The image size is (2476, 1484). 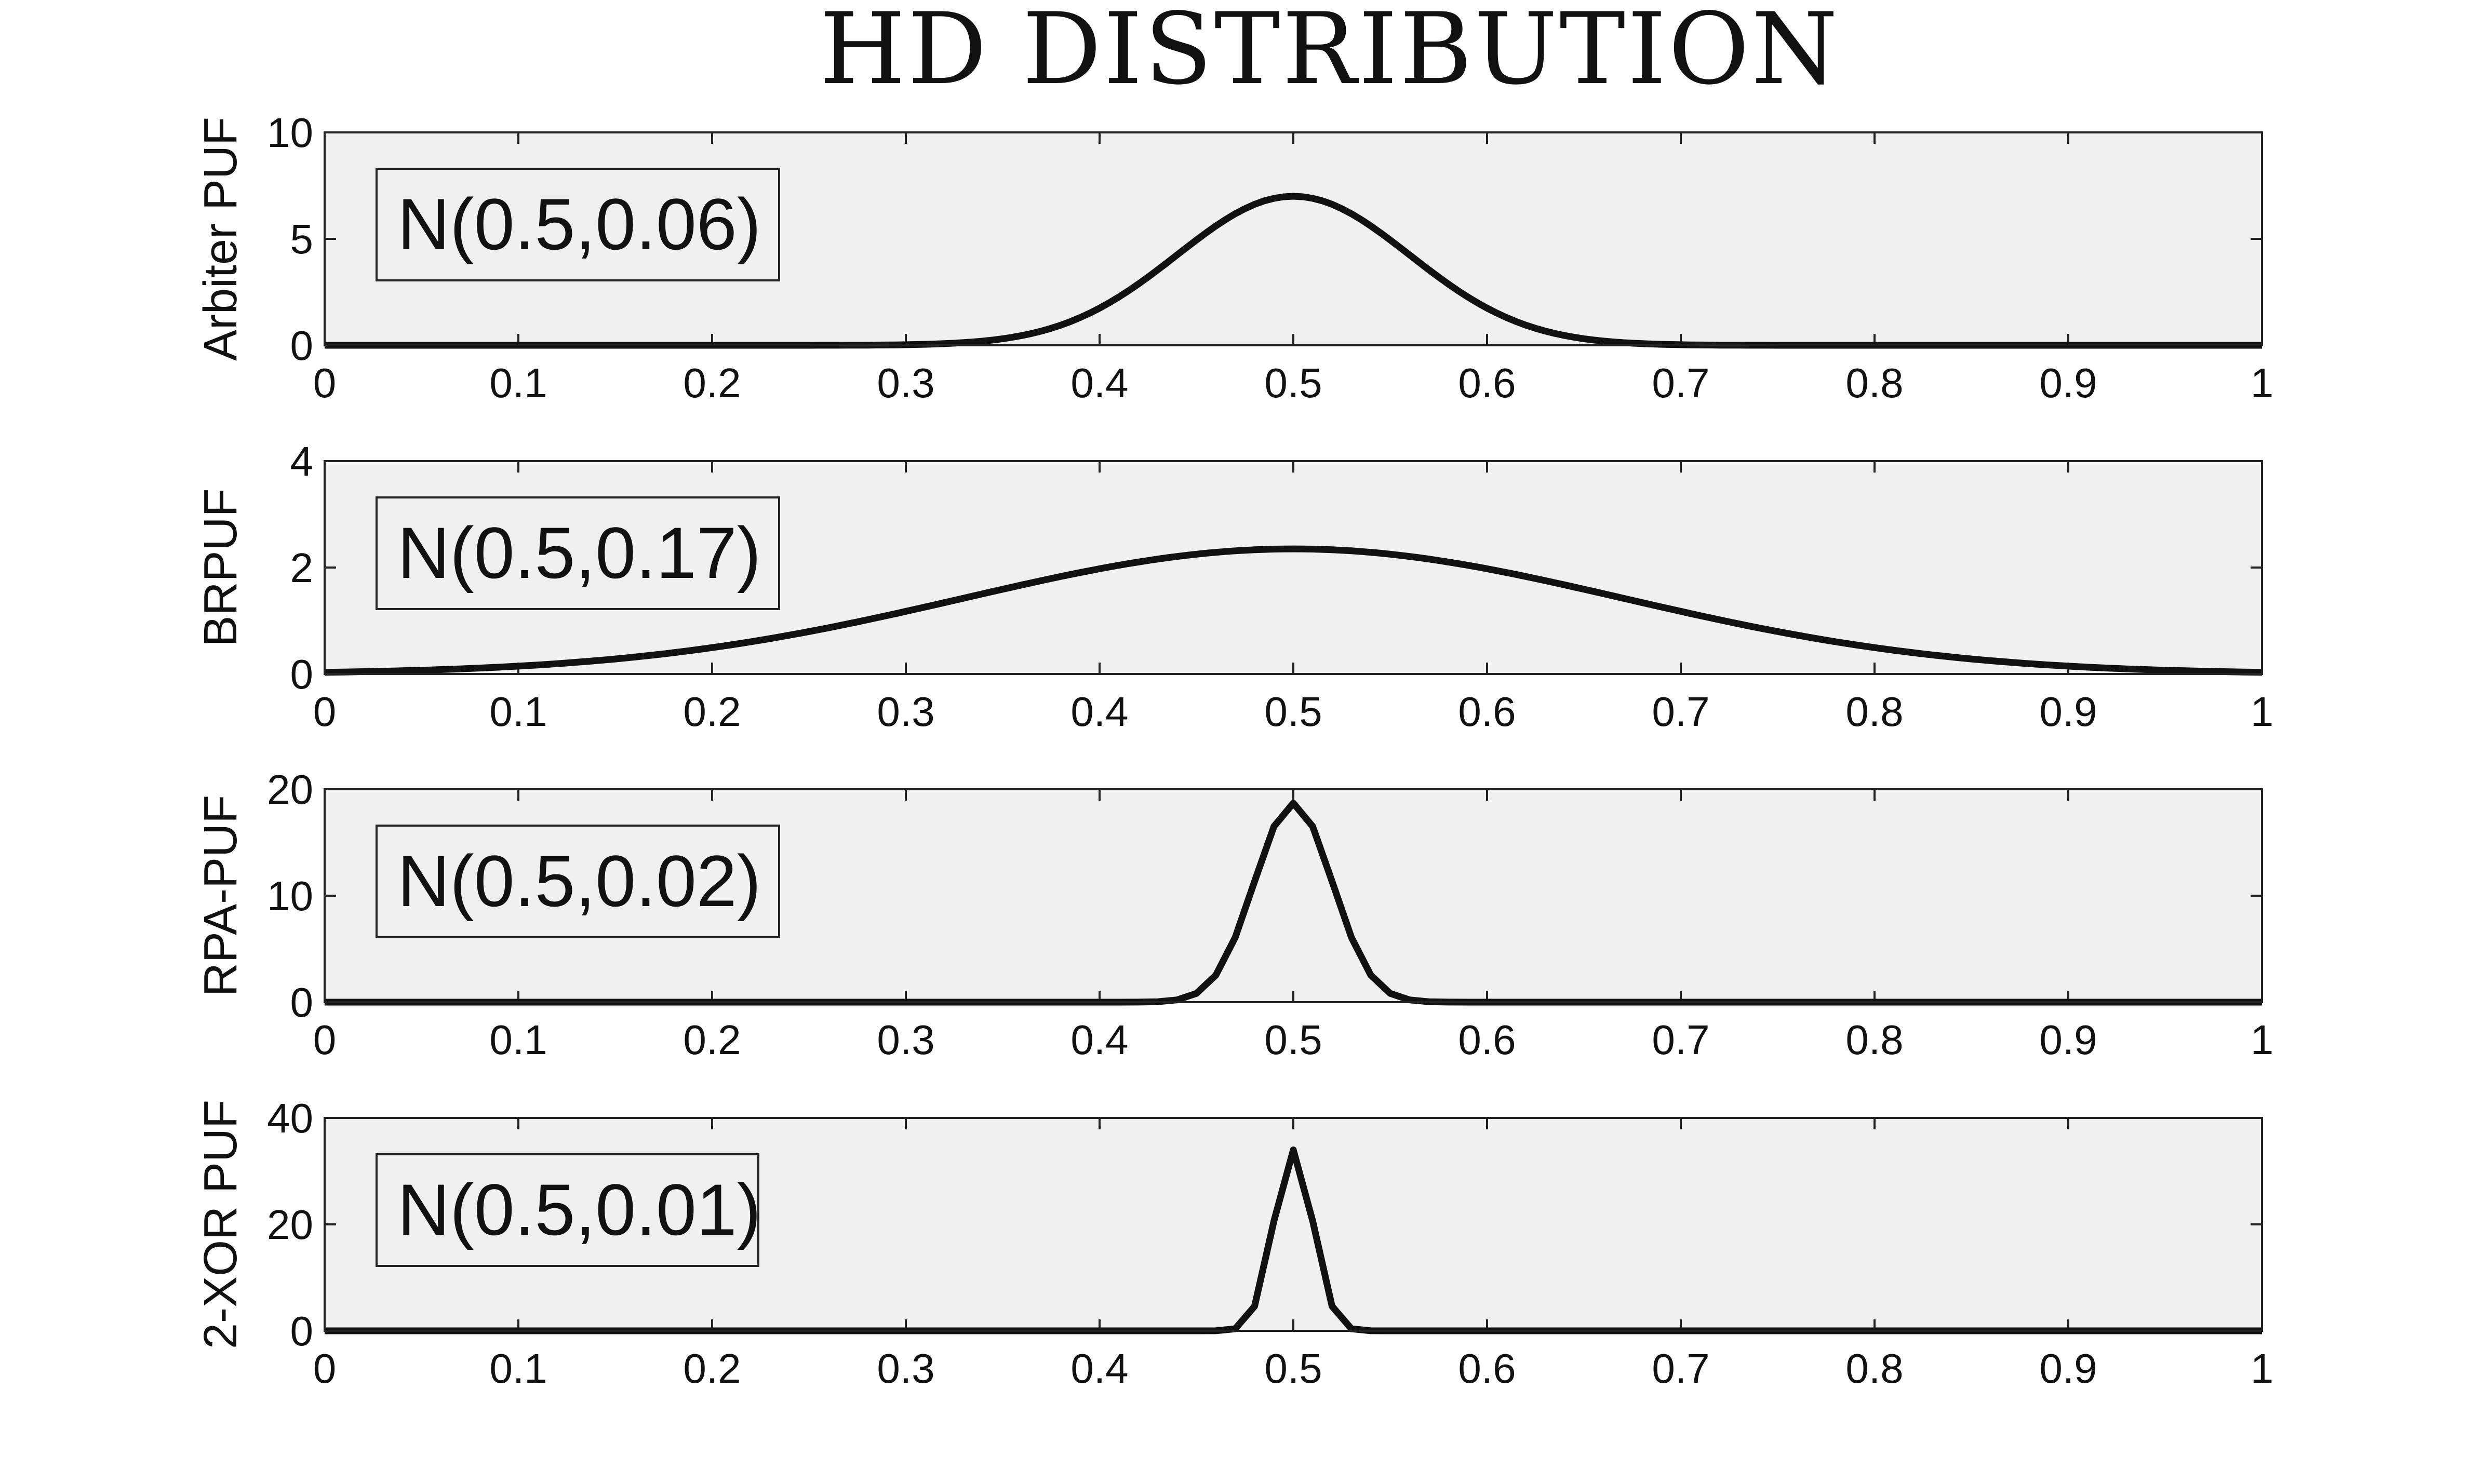 What do you see at coordinates (302, 461) in the screenshot?
I see `y-tick-label: 4` at bounding box center [302, 461].